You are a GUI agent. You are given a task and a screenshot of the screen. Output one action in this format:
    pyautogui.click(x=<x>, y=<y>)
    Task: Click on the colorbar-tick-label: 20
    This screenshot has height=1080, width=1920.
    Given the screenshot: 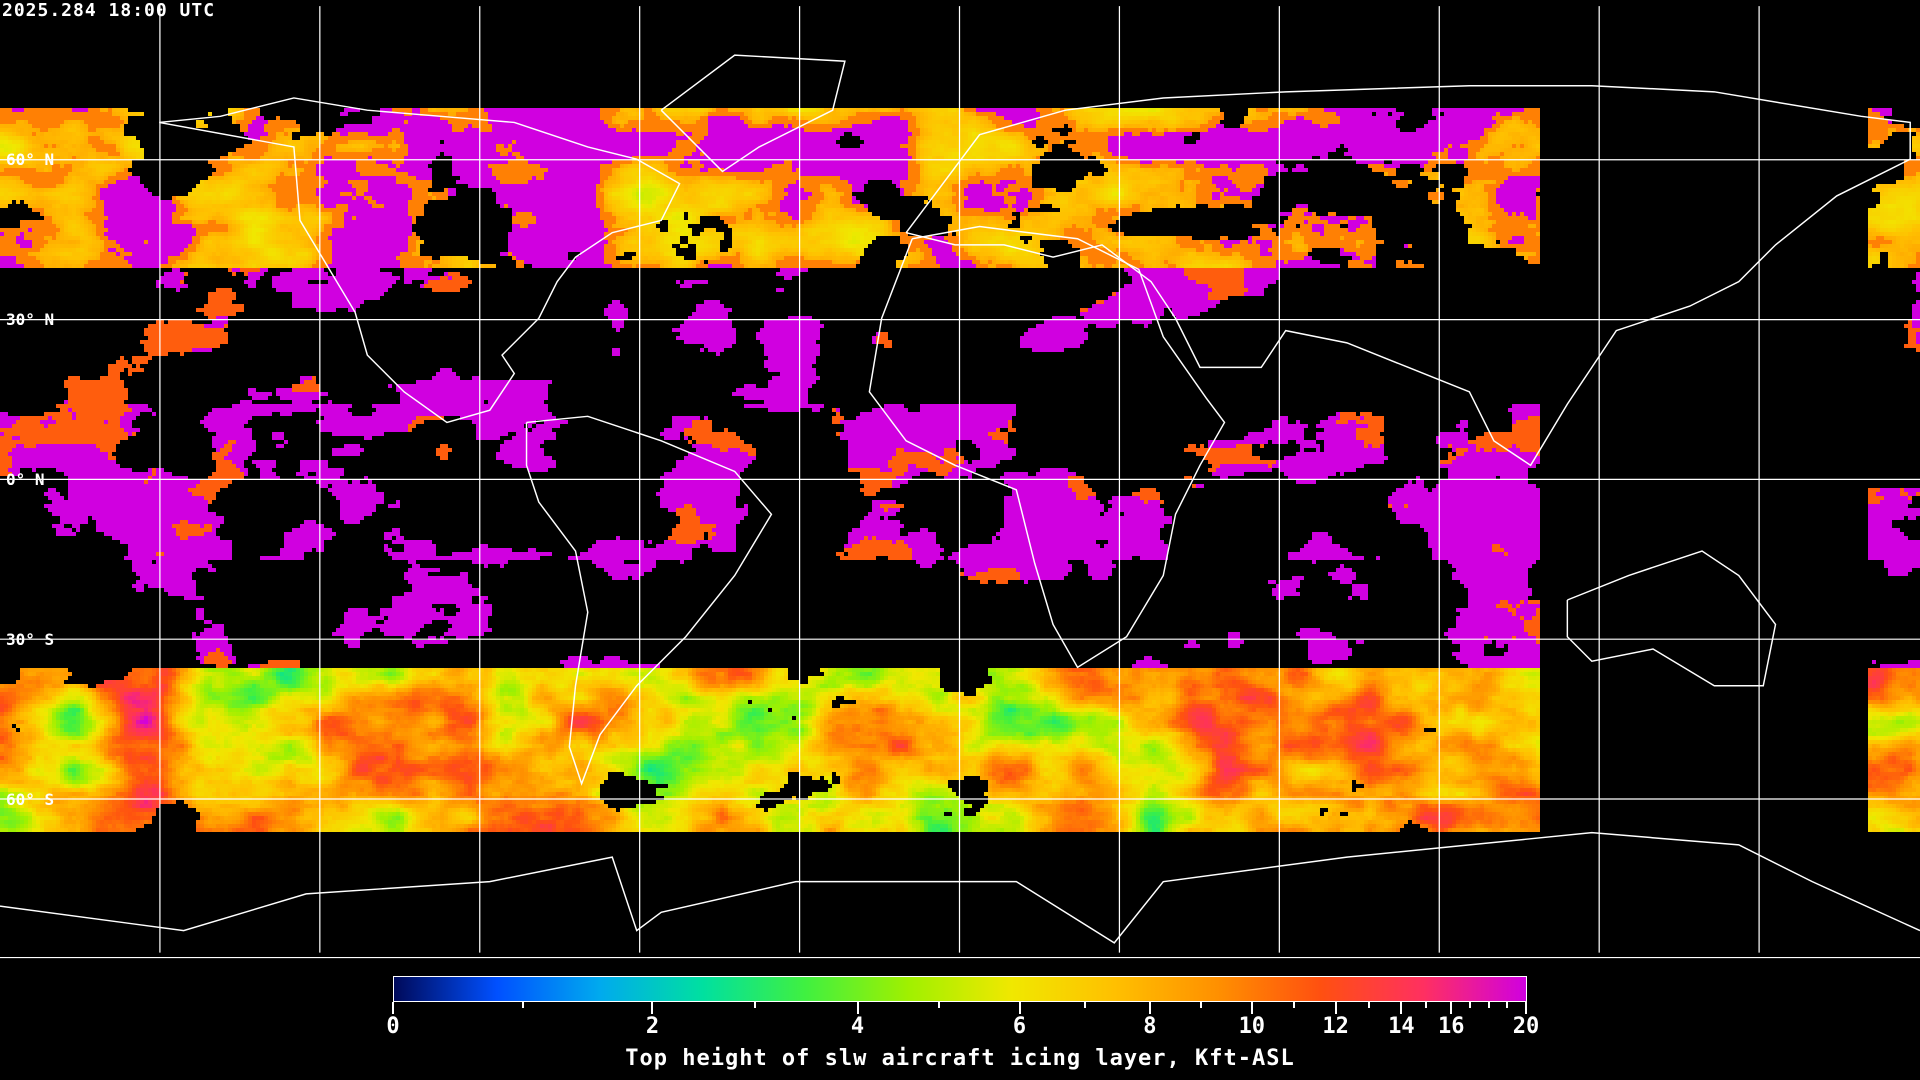 What is the action you would take?
    pyautogui.click(x=1526, y=1026)
    